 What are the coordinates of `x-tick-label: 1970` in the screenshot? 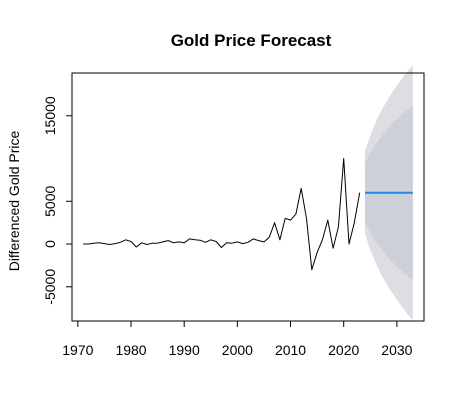 It's located at (77, 350).